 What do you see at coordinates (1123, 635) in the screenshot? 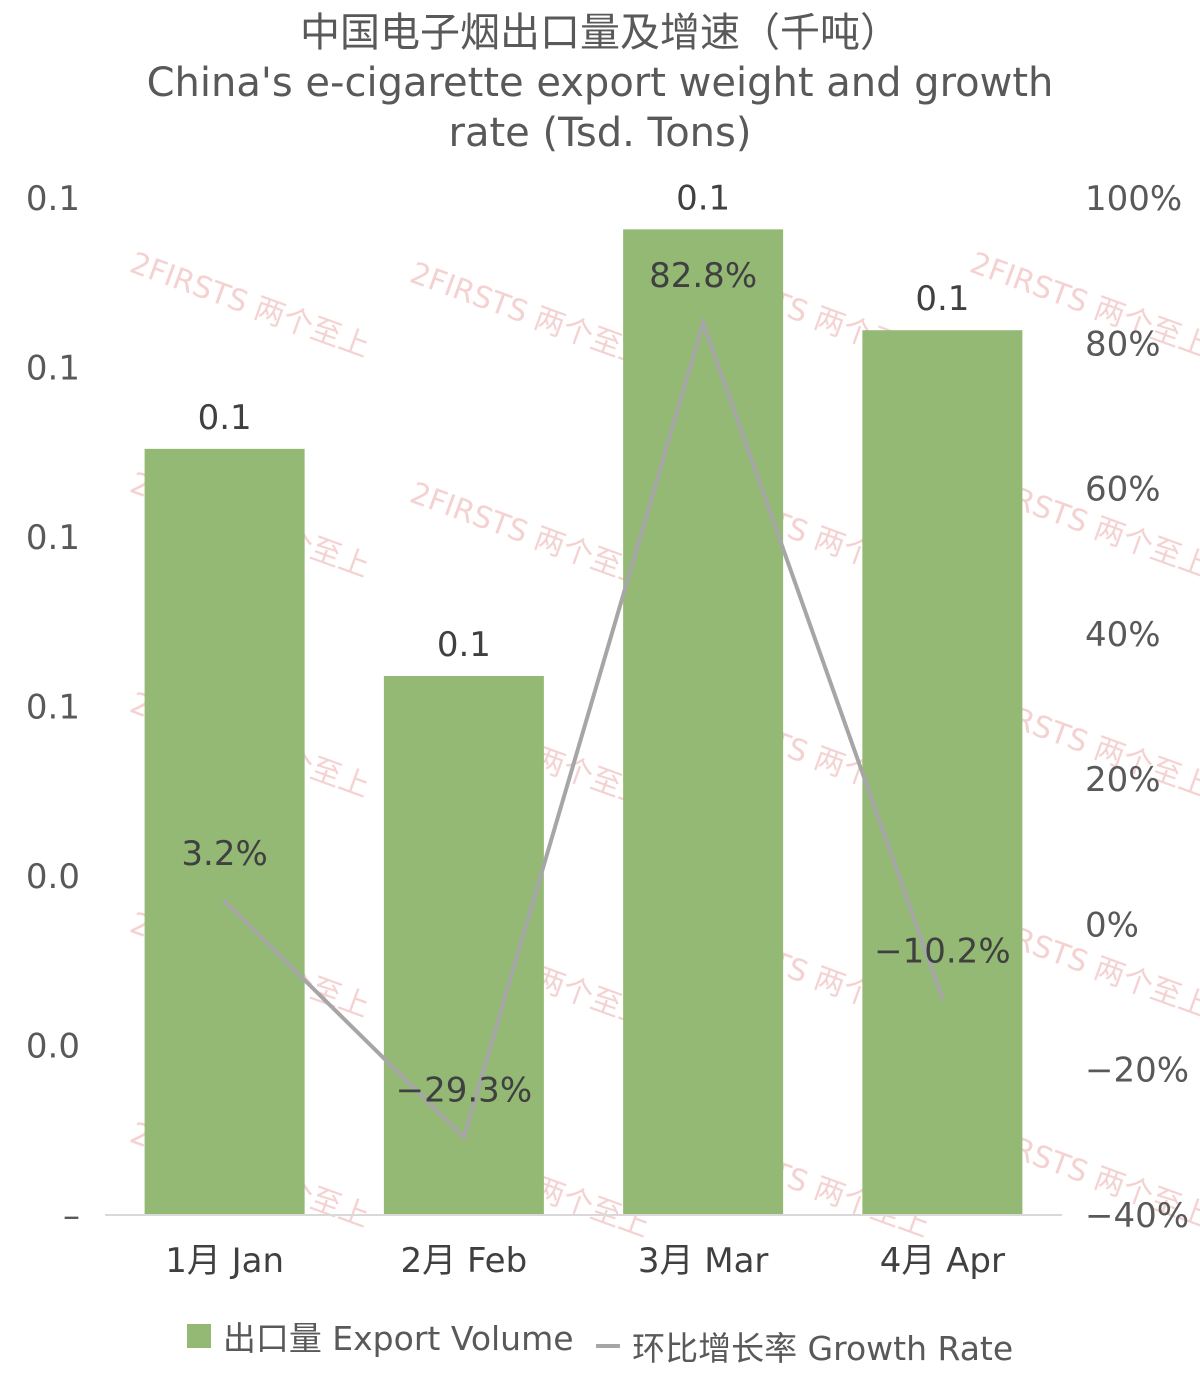
I see `y-right-tick-label: 40%` at bounding box center [1123, 635].